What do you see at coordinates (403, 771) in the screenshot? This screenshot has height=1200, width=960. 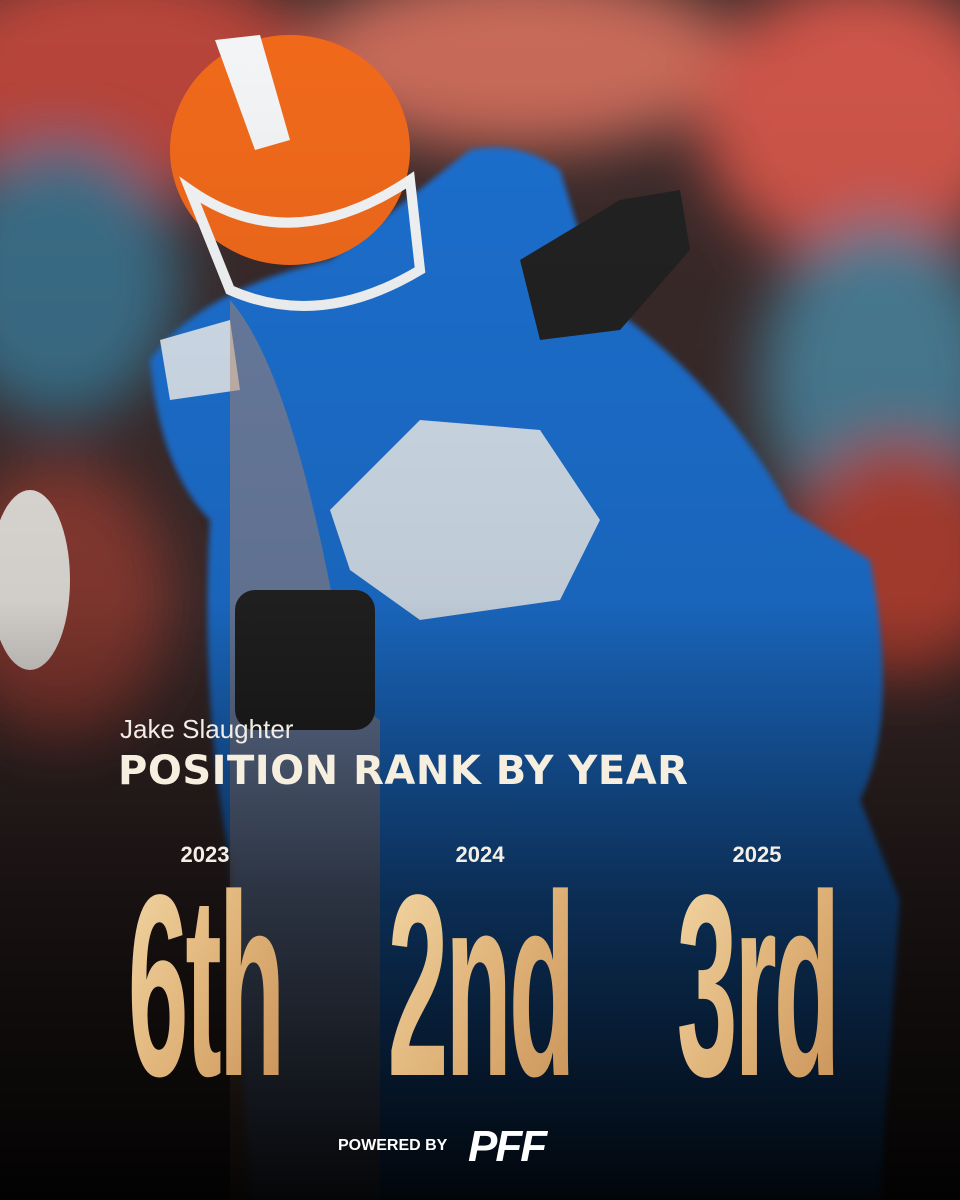 I see `title: POSITION RANK BY YEAR` at bounding box center [403, 771].